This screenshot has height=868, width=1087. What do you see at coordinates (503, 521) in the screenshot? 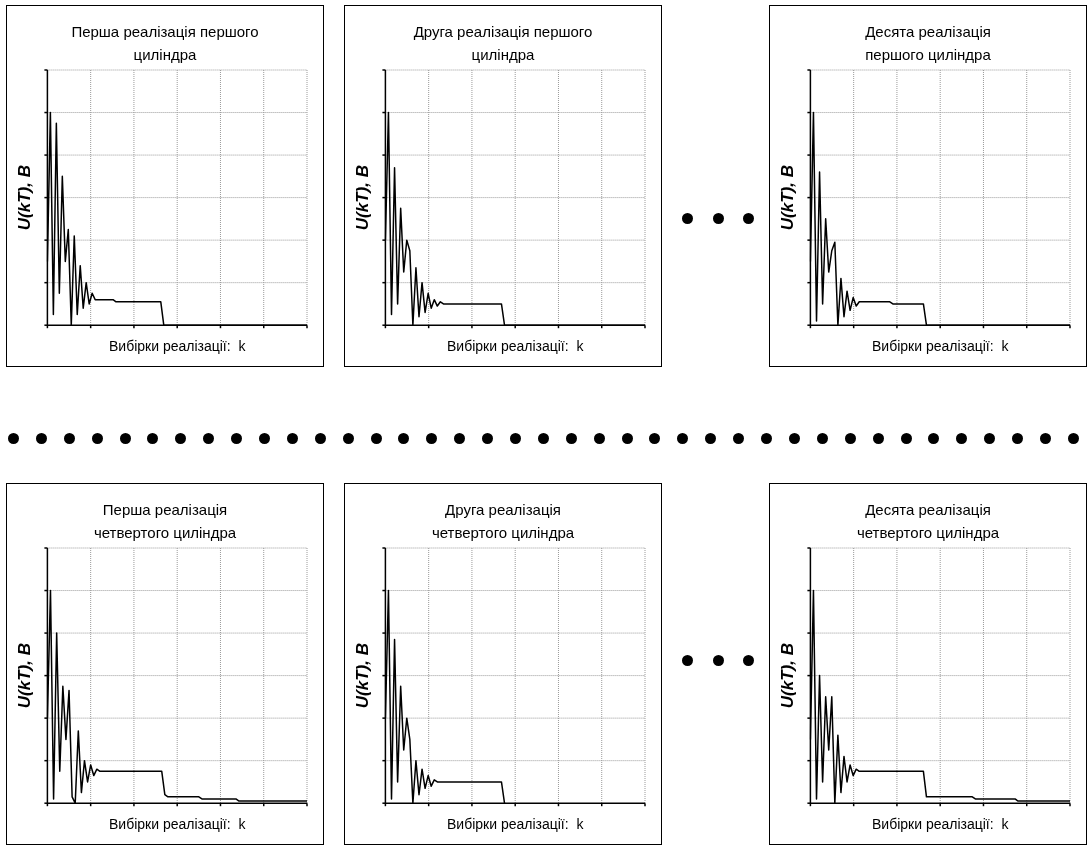
I see `chart-title: Друга реалізація четвертого циліндра` at bounding box center [503, 521].